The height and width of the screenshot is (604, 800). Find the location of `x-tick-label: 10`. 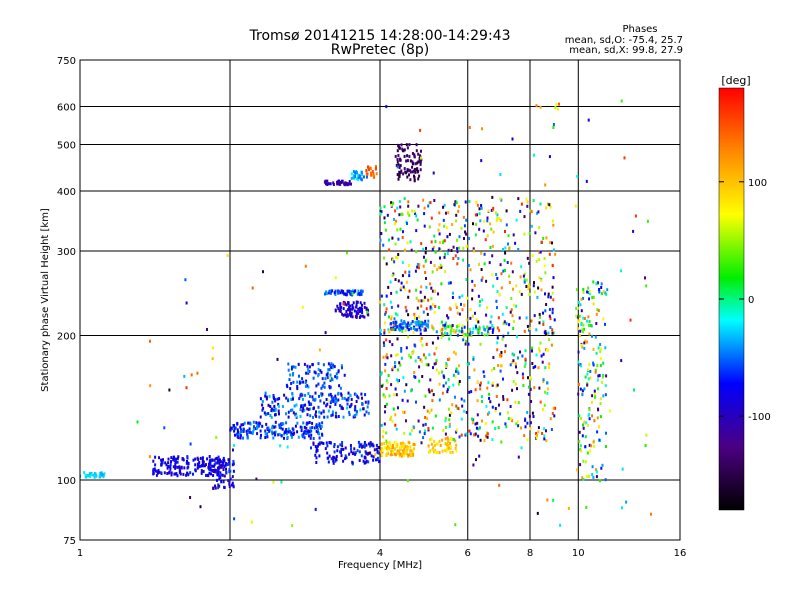

x-tick-label: 10 is located at coordinates (578, 553).